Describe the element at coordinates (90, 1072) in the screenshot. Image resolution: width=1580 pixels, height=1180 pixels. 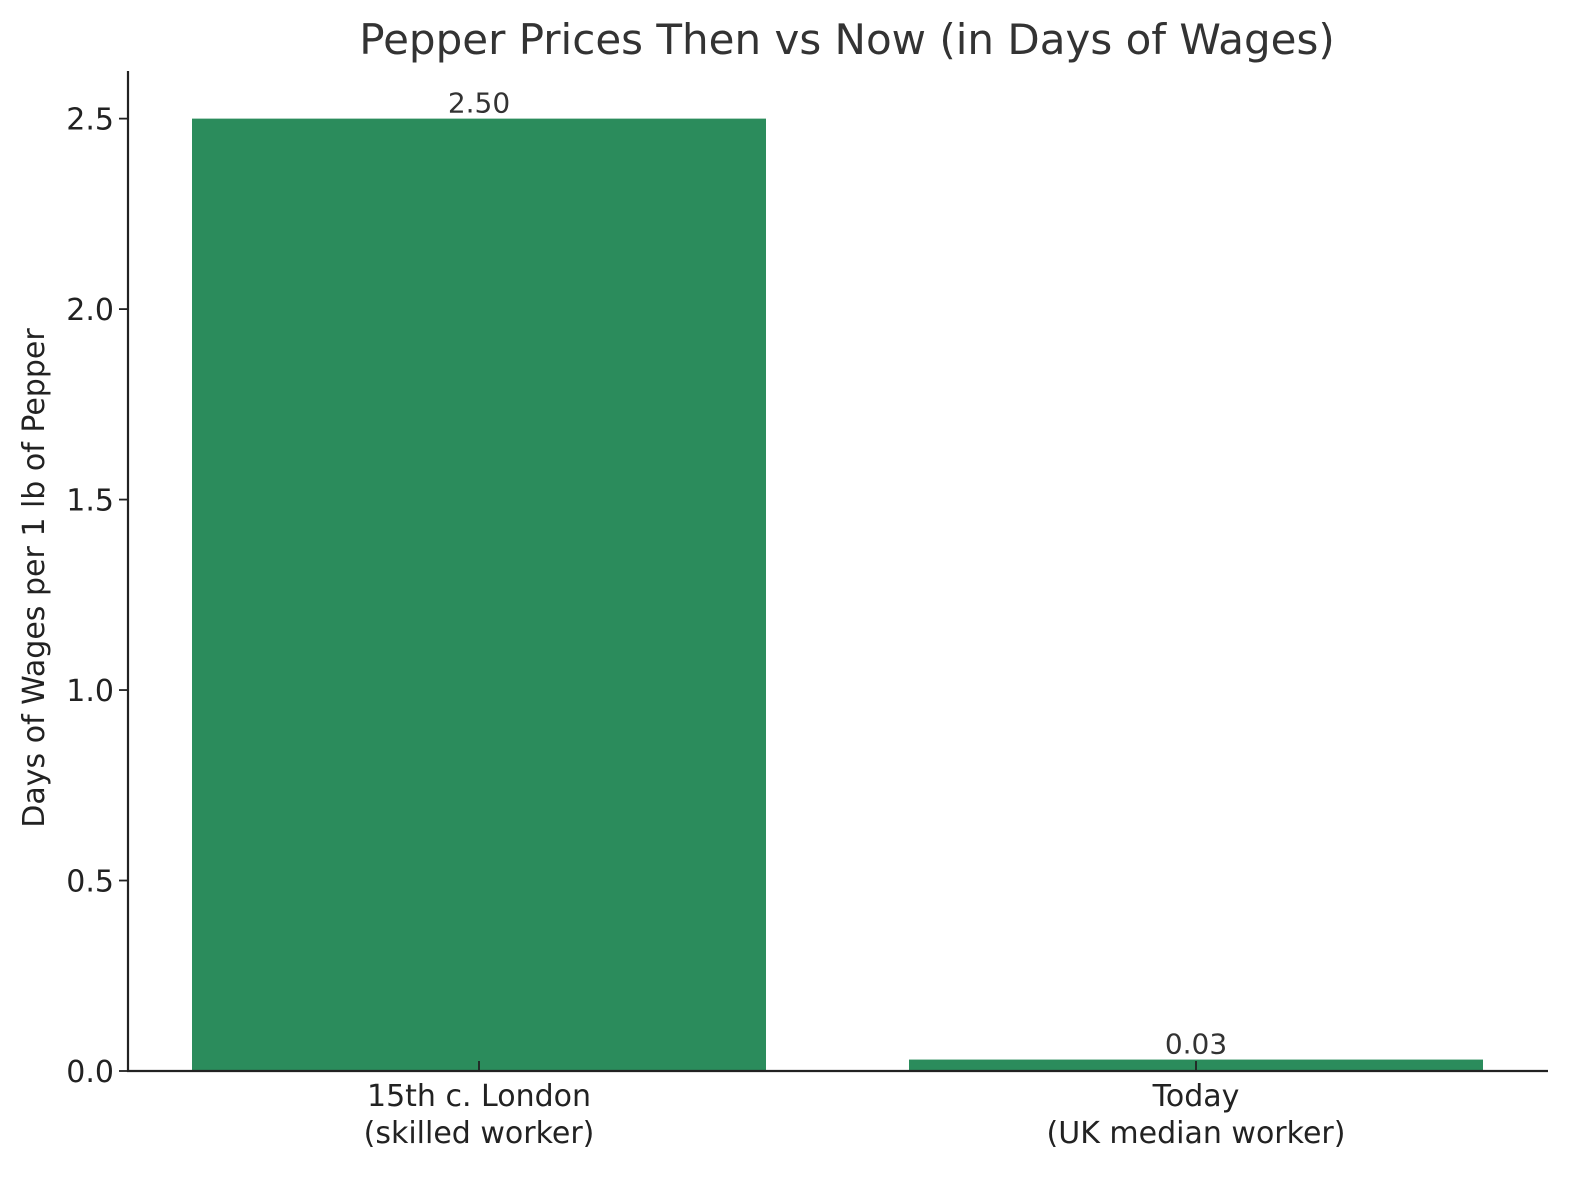
I see `y-tick-label-0: 0.0` at that location.